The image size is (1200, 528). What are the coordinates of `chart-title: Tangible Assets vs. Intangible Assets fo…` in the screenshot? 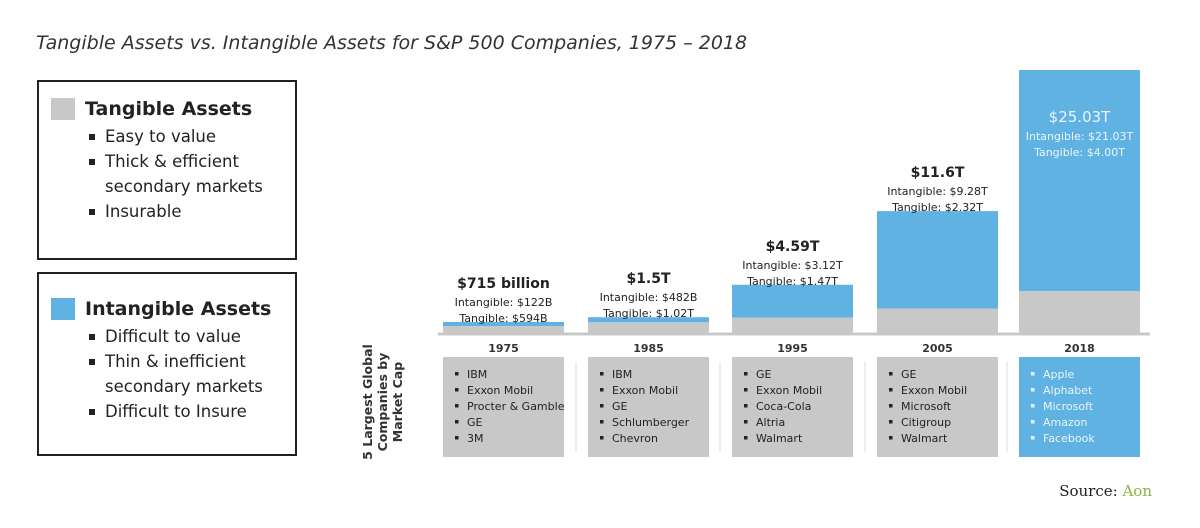 It's located at (392, 43).